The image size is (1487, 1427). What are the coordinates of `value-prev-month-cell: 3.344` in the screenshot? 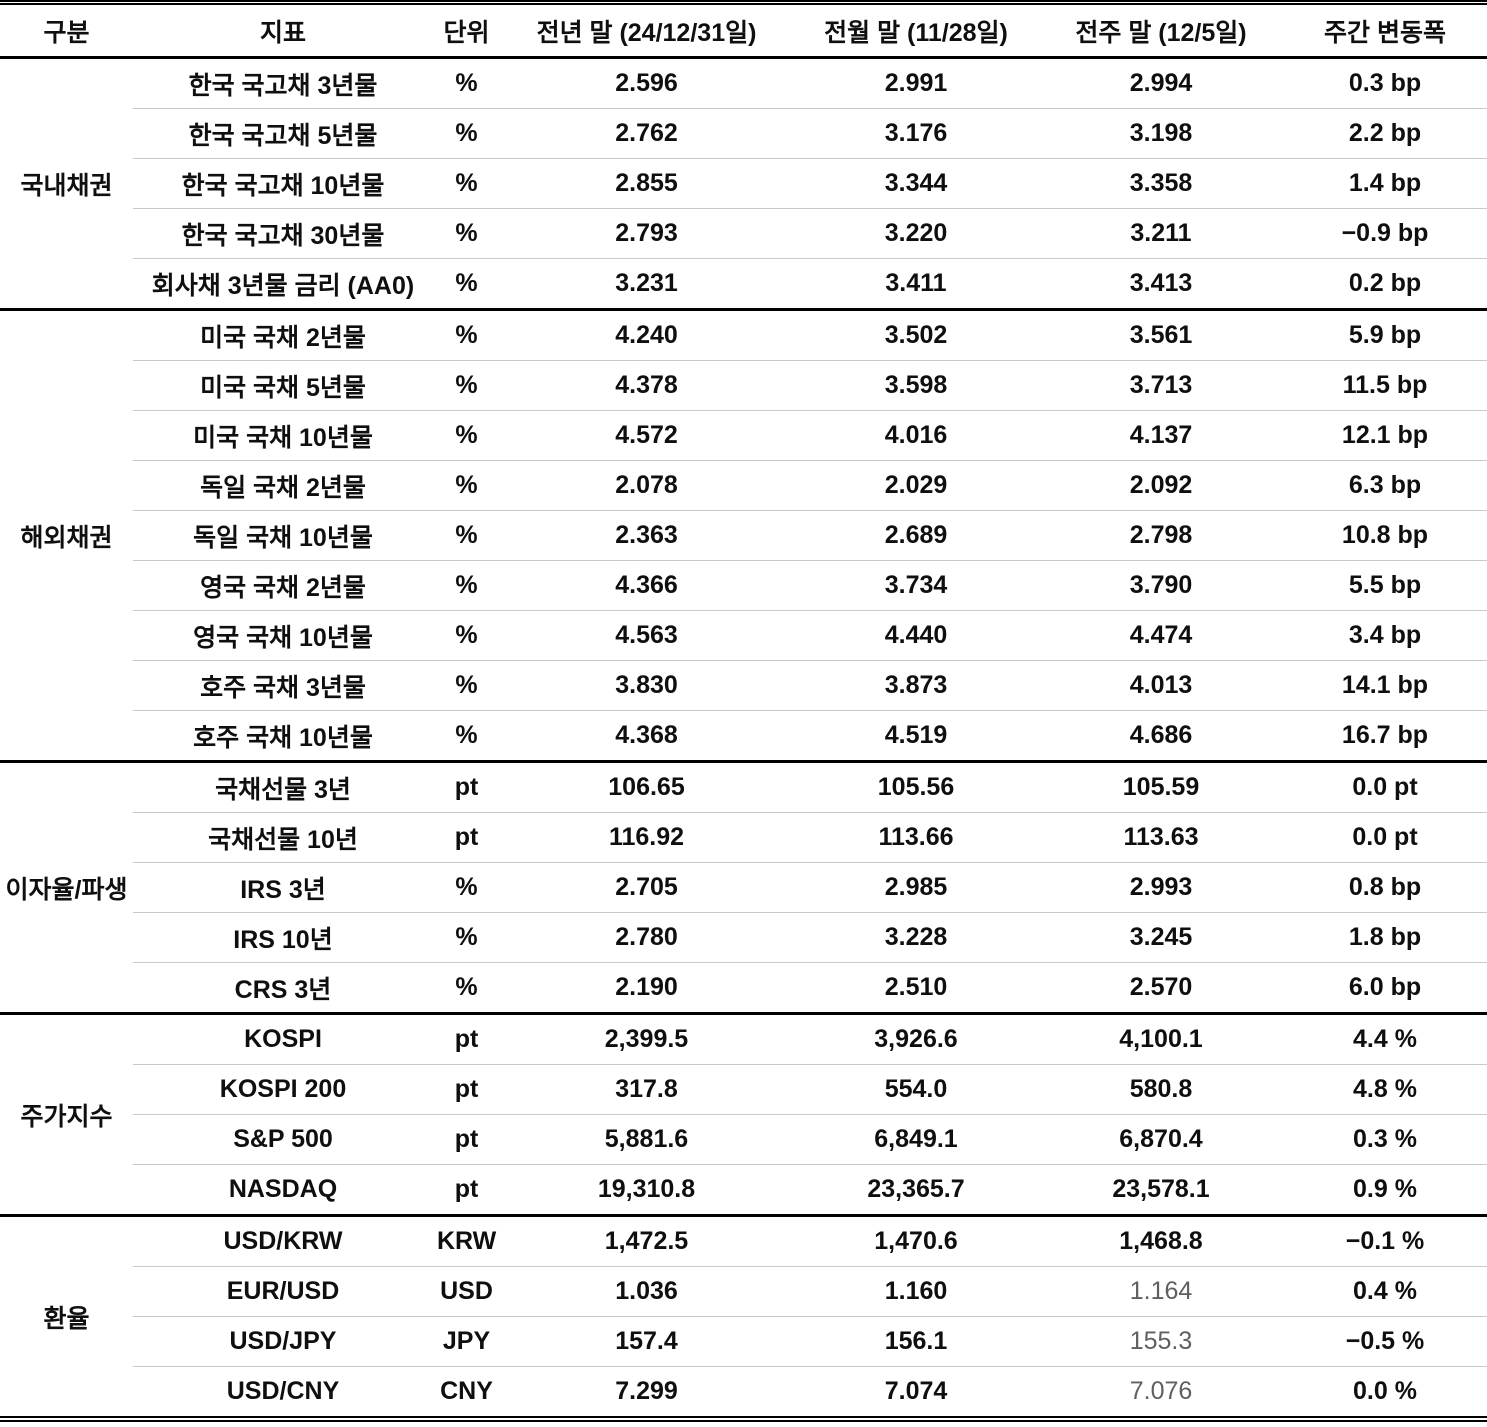 It's located at (916, 183).